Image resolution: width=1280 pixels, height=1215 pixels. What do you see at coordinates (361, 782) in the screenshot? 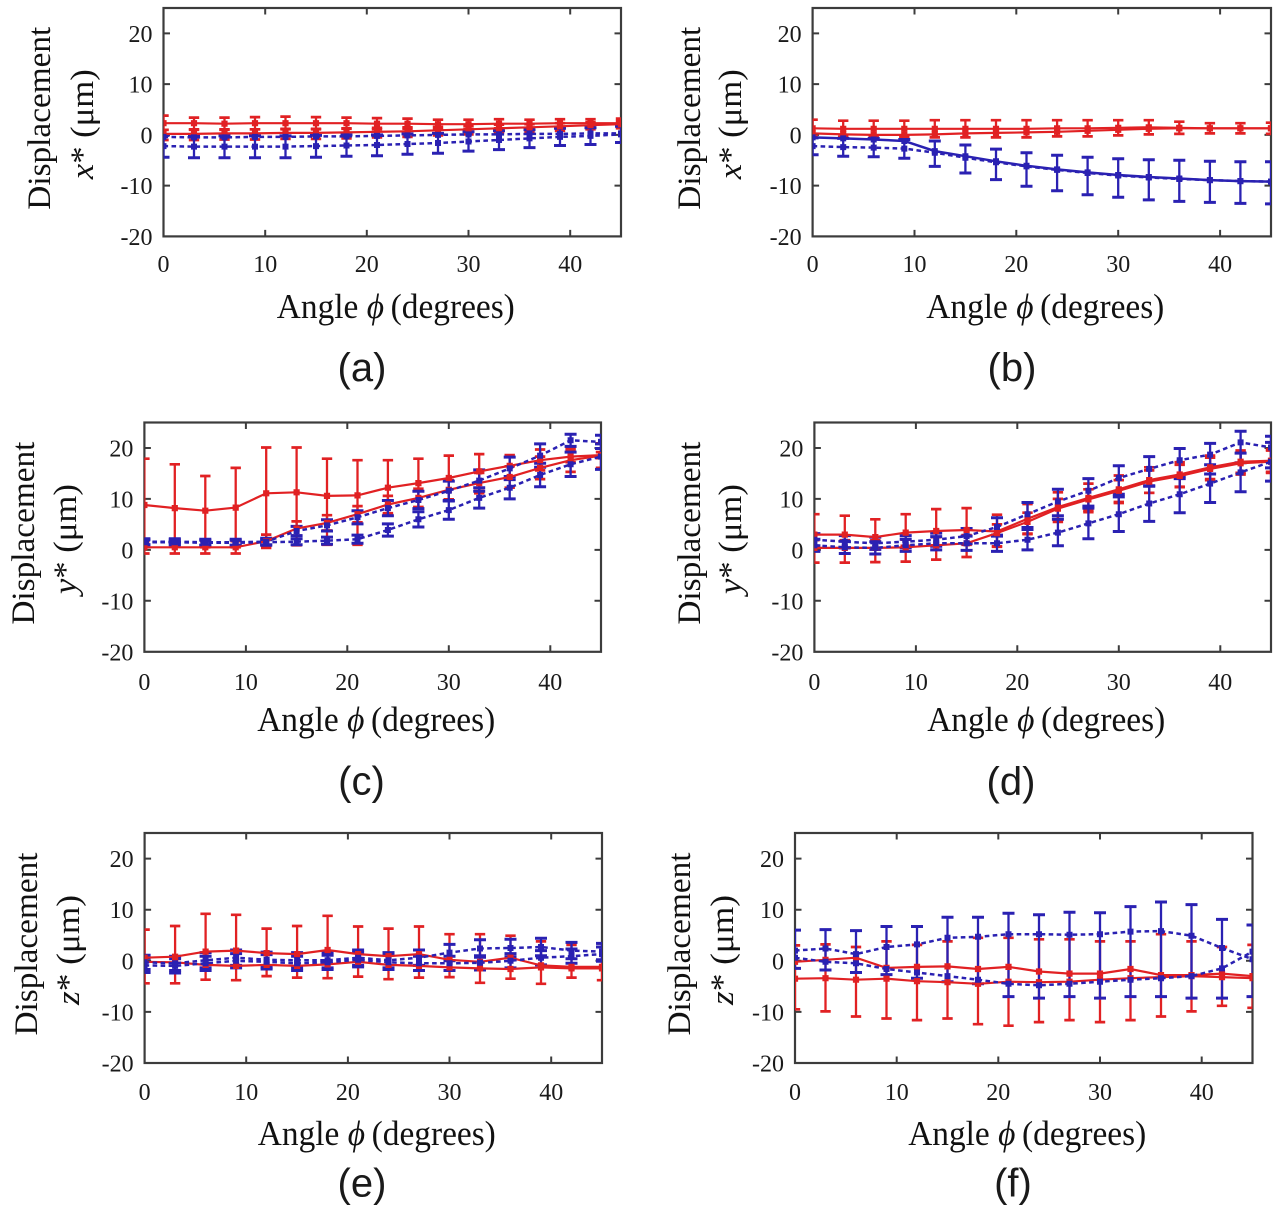
I see `svg-text: (c)` at bounding box center [361, 782].